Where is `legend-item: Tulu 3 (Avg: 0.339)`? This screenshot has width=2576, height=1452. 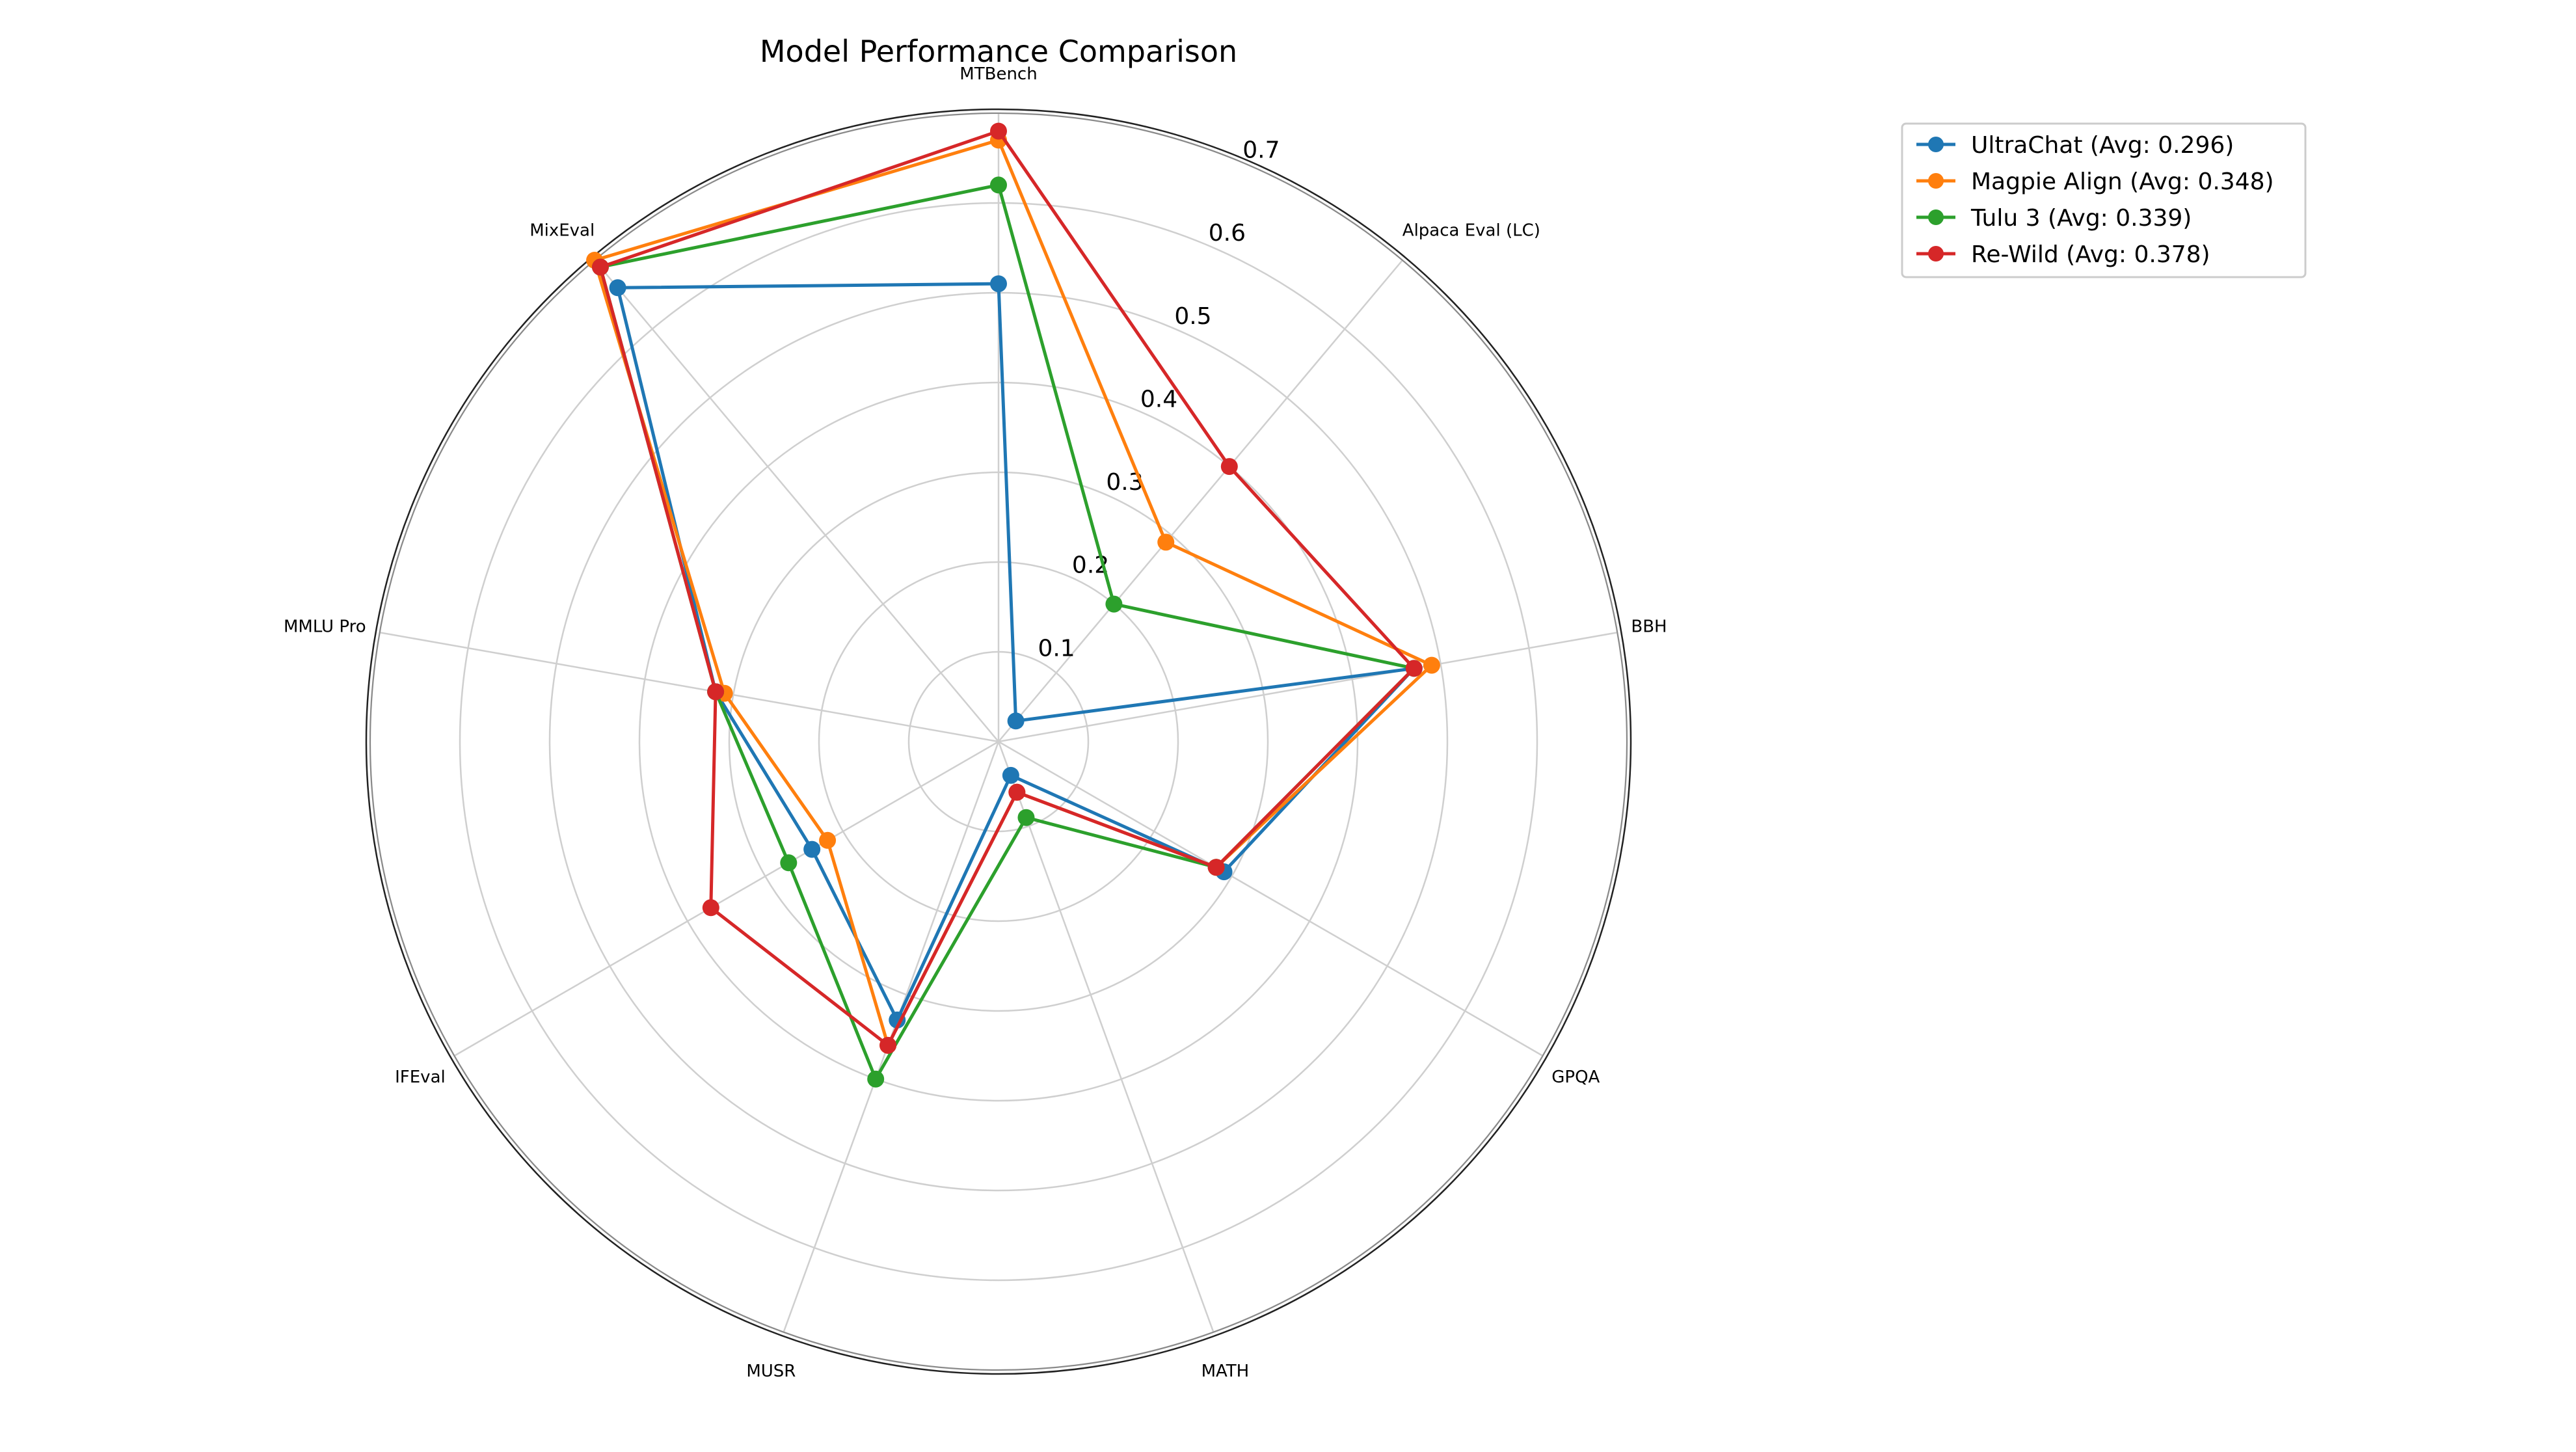 legend-item: Tulu 3 (Avg: 0.339) is located at coordinates (2054, 218).